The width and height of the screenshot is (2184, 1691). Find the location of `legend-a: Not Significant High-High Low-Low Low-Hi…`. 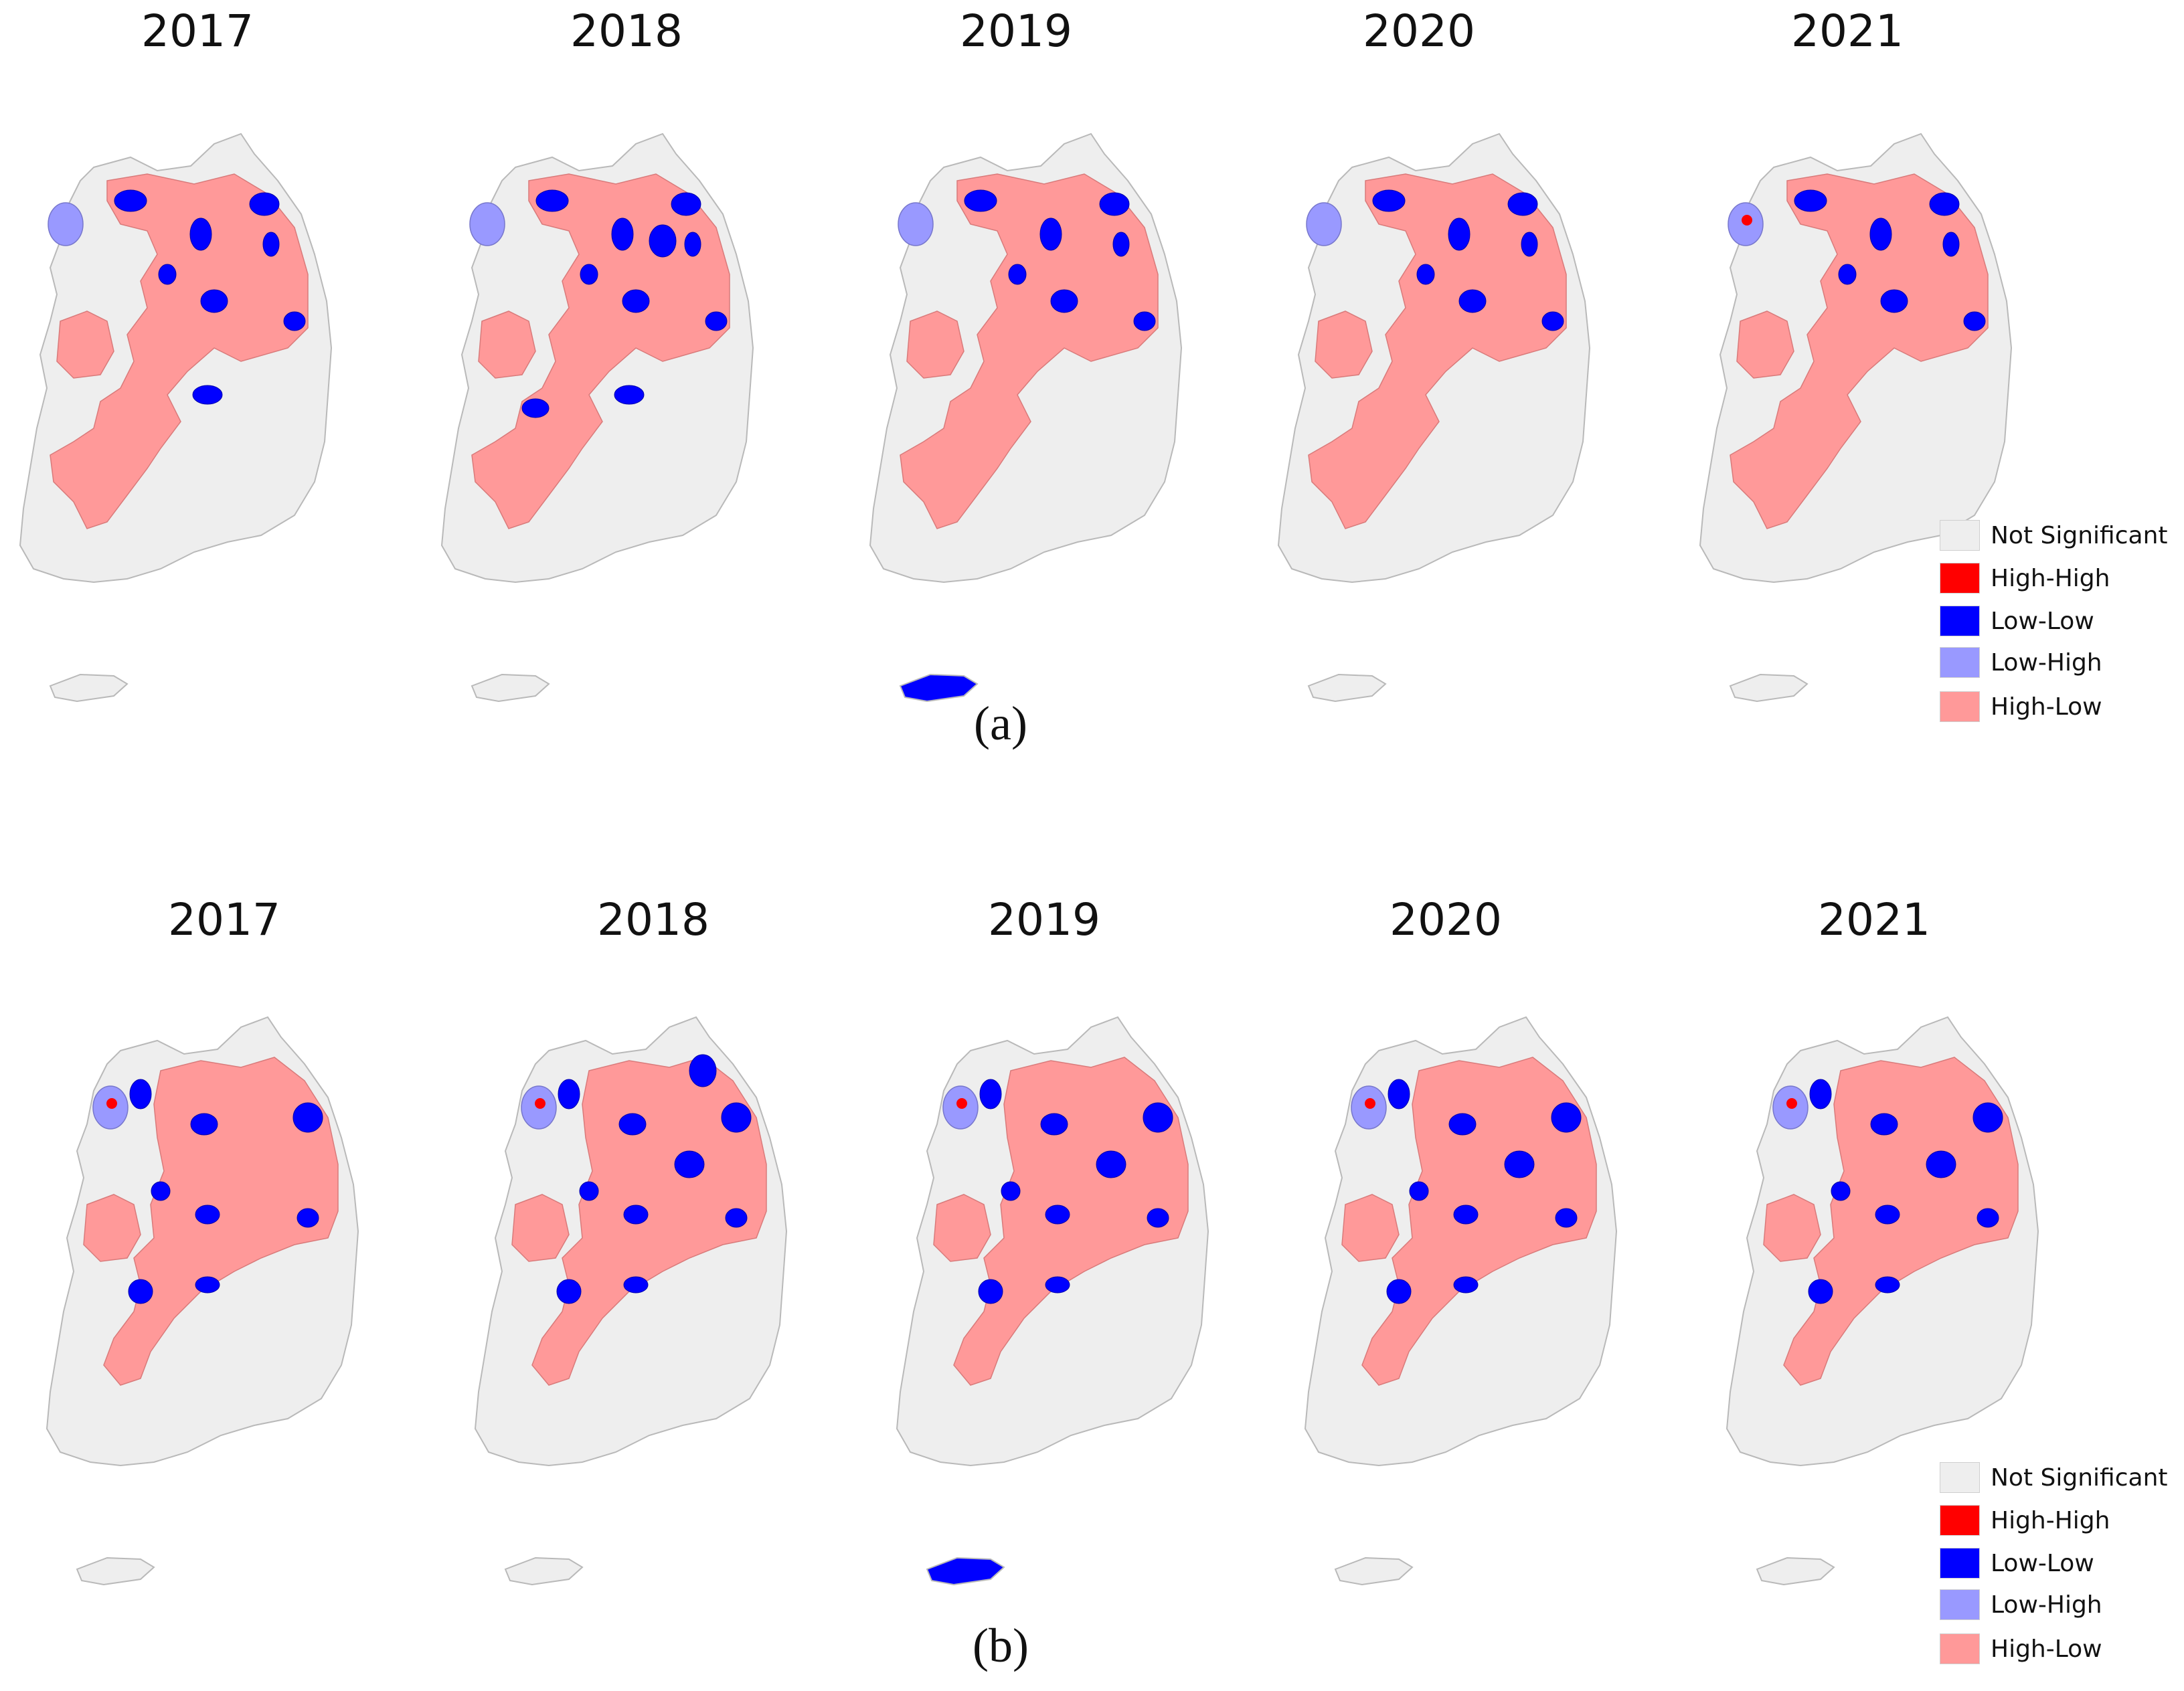

legend-a: Not Significant High-High Low-Low Low-Hi… is located at coordinates (2057, 624).